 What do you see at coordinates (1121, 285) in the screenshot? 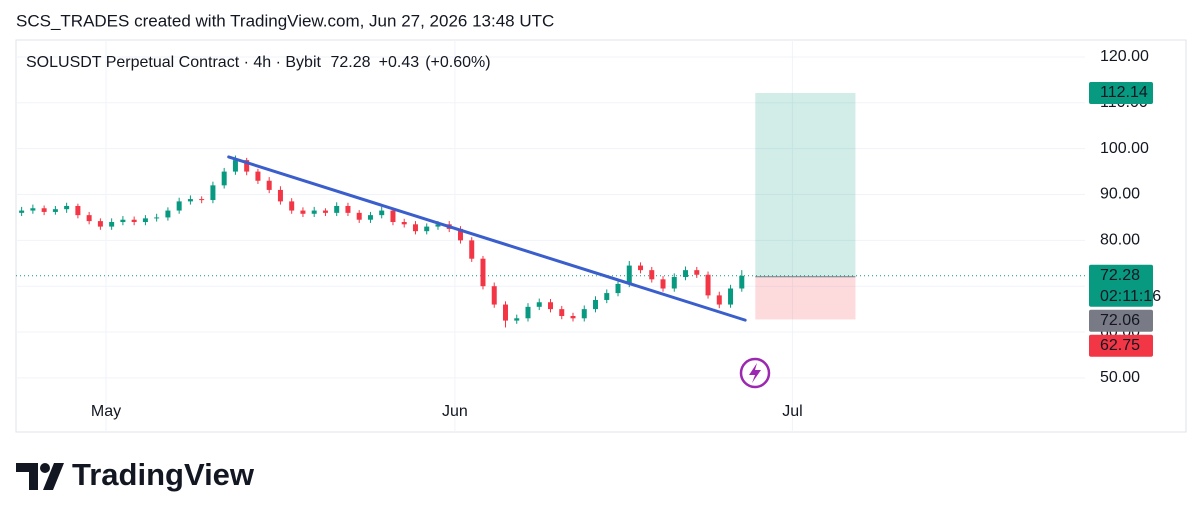
I see `last-price-tag` at bounding box center [1121, 285].